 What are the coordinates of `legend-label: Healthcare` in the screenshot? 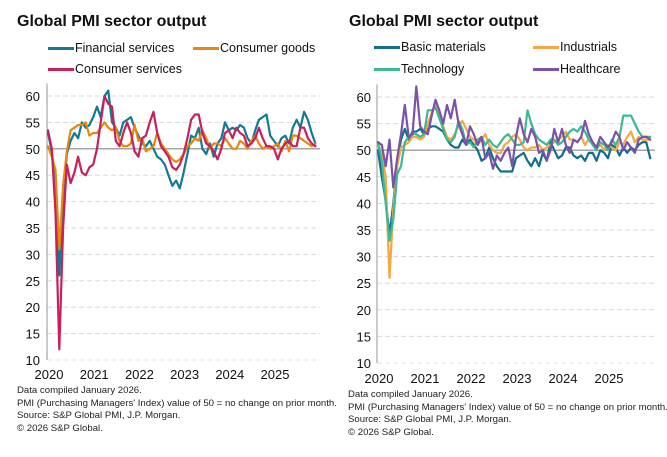 It's located at (590, 69).